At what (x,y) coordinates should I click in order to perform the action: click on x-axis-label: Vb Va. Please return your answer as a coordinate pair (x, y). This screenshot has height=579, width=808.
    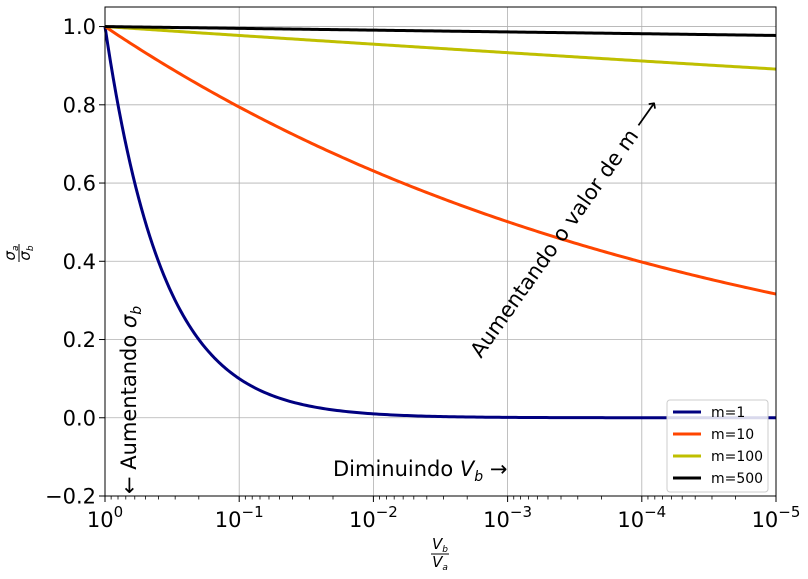
    Looking at the image, I should click on (440, 554).